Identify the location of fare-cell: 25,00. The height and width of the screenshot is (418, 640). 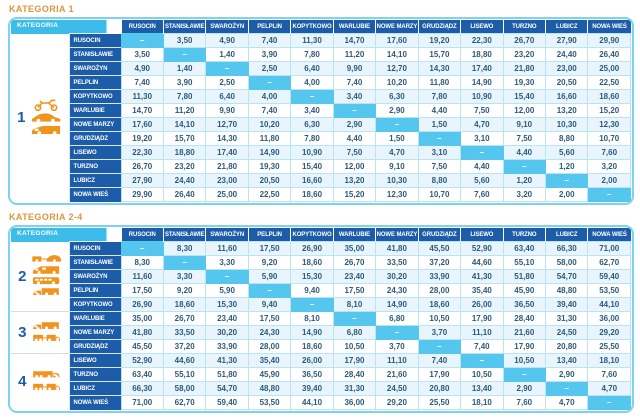
(609, 68).